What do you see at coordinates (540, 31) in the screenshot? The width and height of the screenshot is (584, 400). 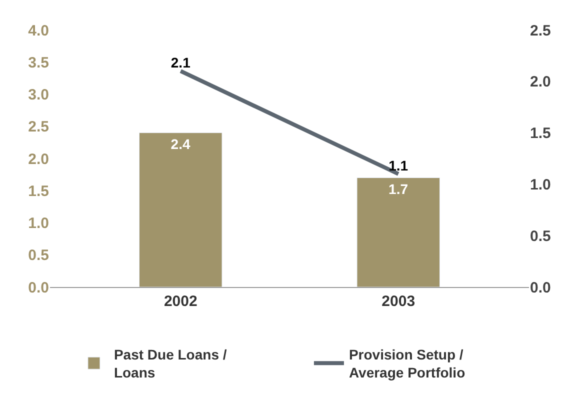 I see `y2-tick-label: 2.5` at bounding box center [540, 31].